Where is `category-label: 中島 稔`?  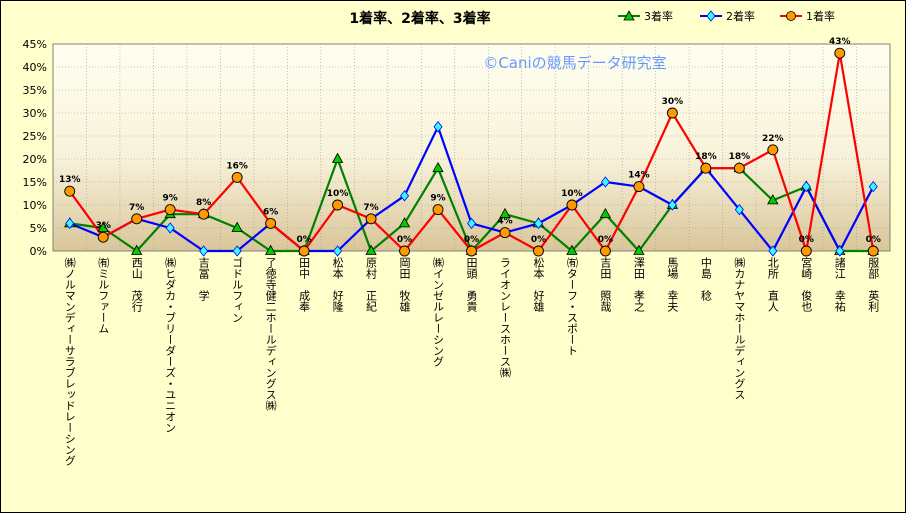
category-label: 中島 稔 is located at coordinates (705, 279).